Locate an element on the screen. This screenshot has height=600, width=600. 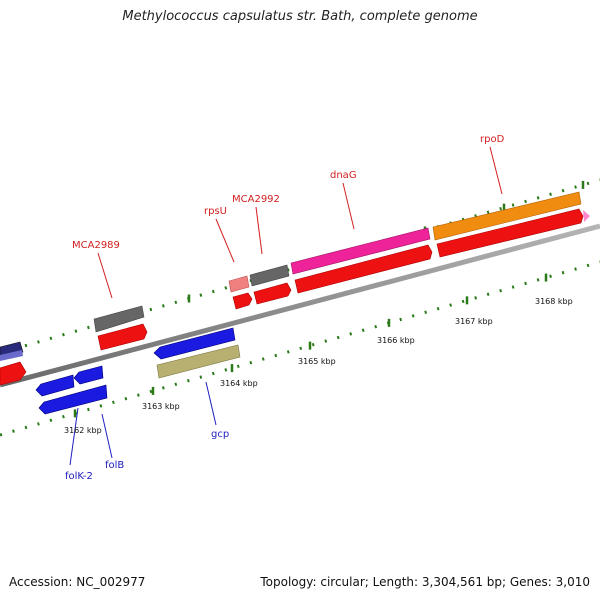
ruler-label-3164: 3164 kbp is located at coordinates (239, 383).